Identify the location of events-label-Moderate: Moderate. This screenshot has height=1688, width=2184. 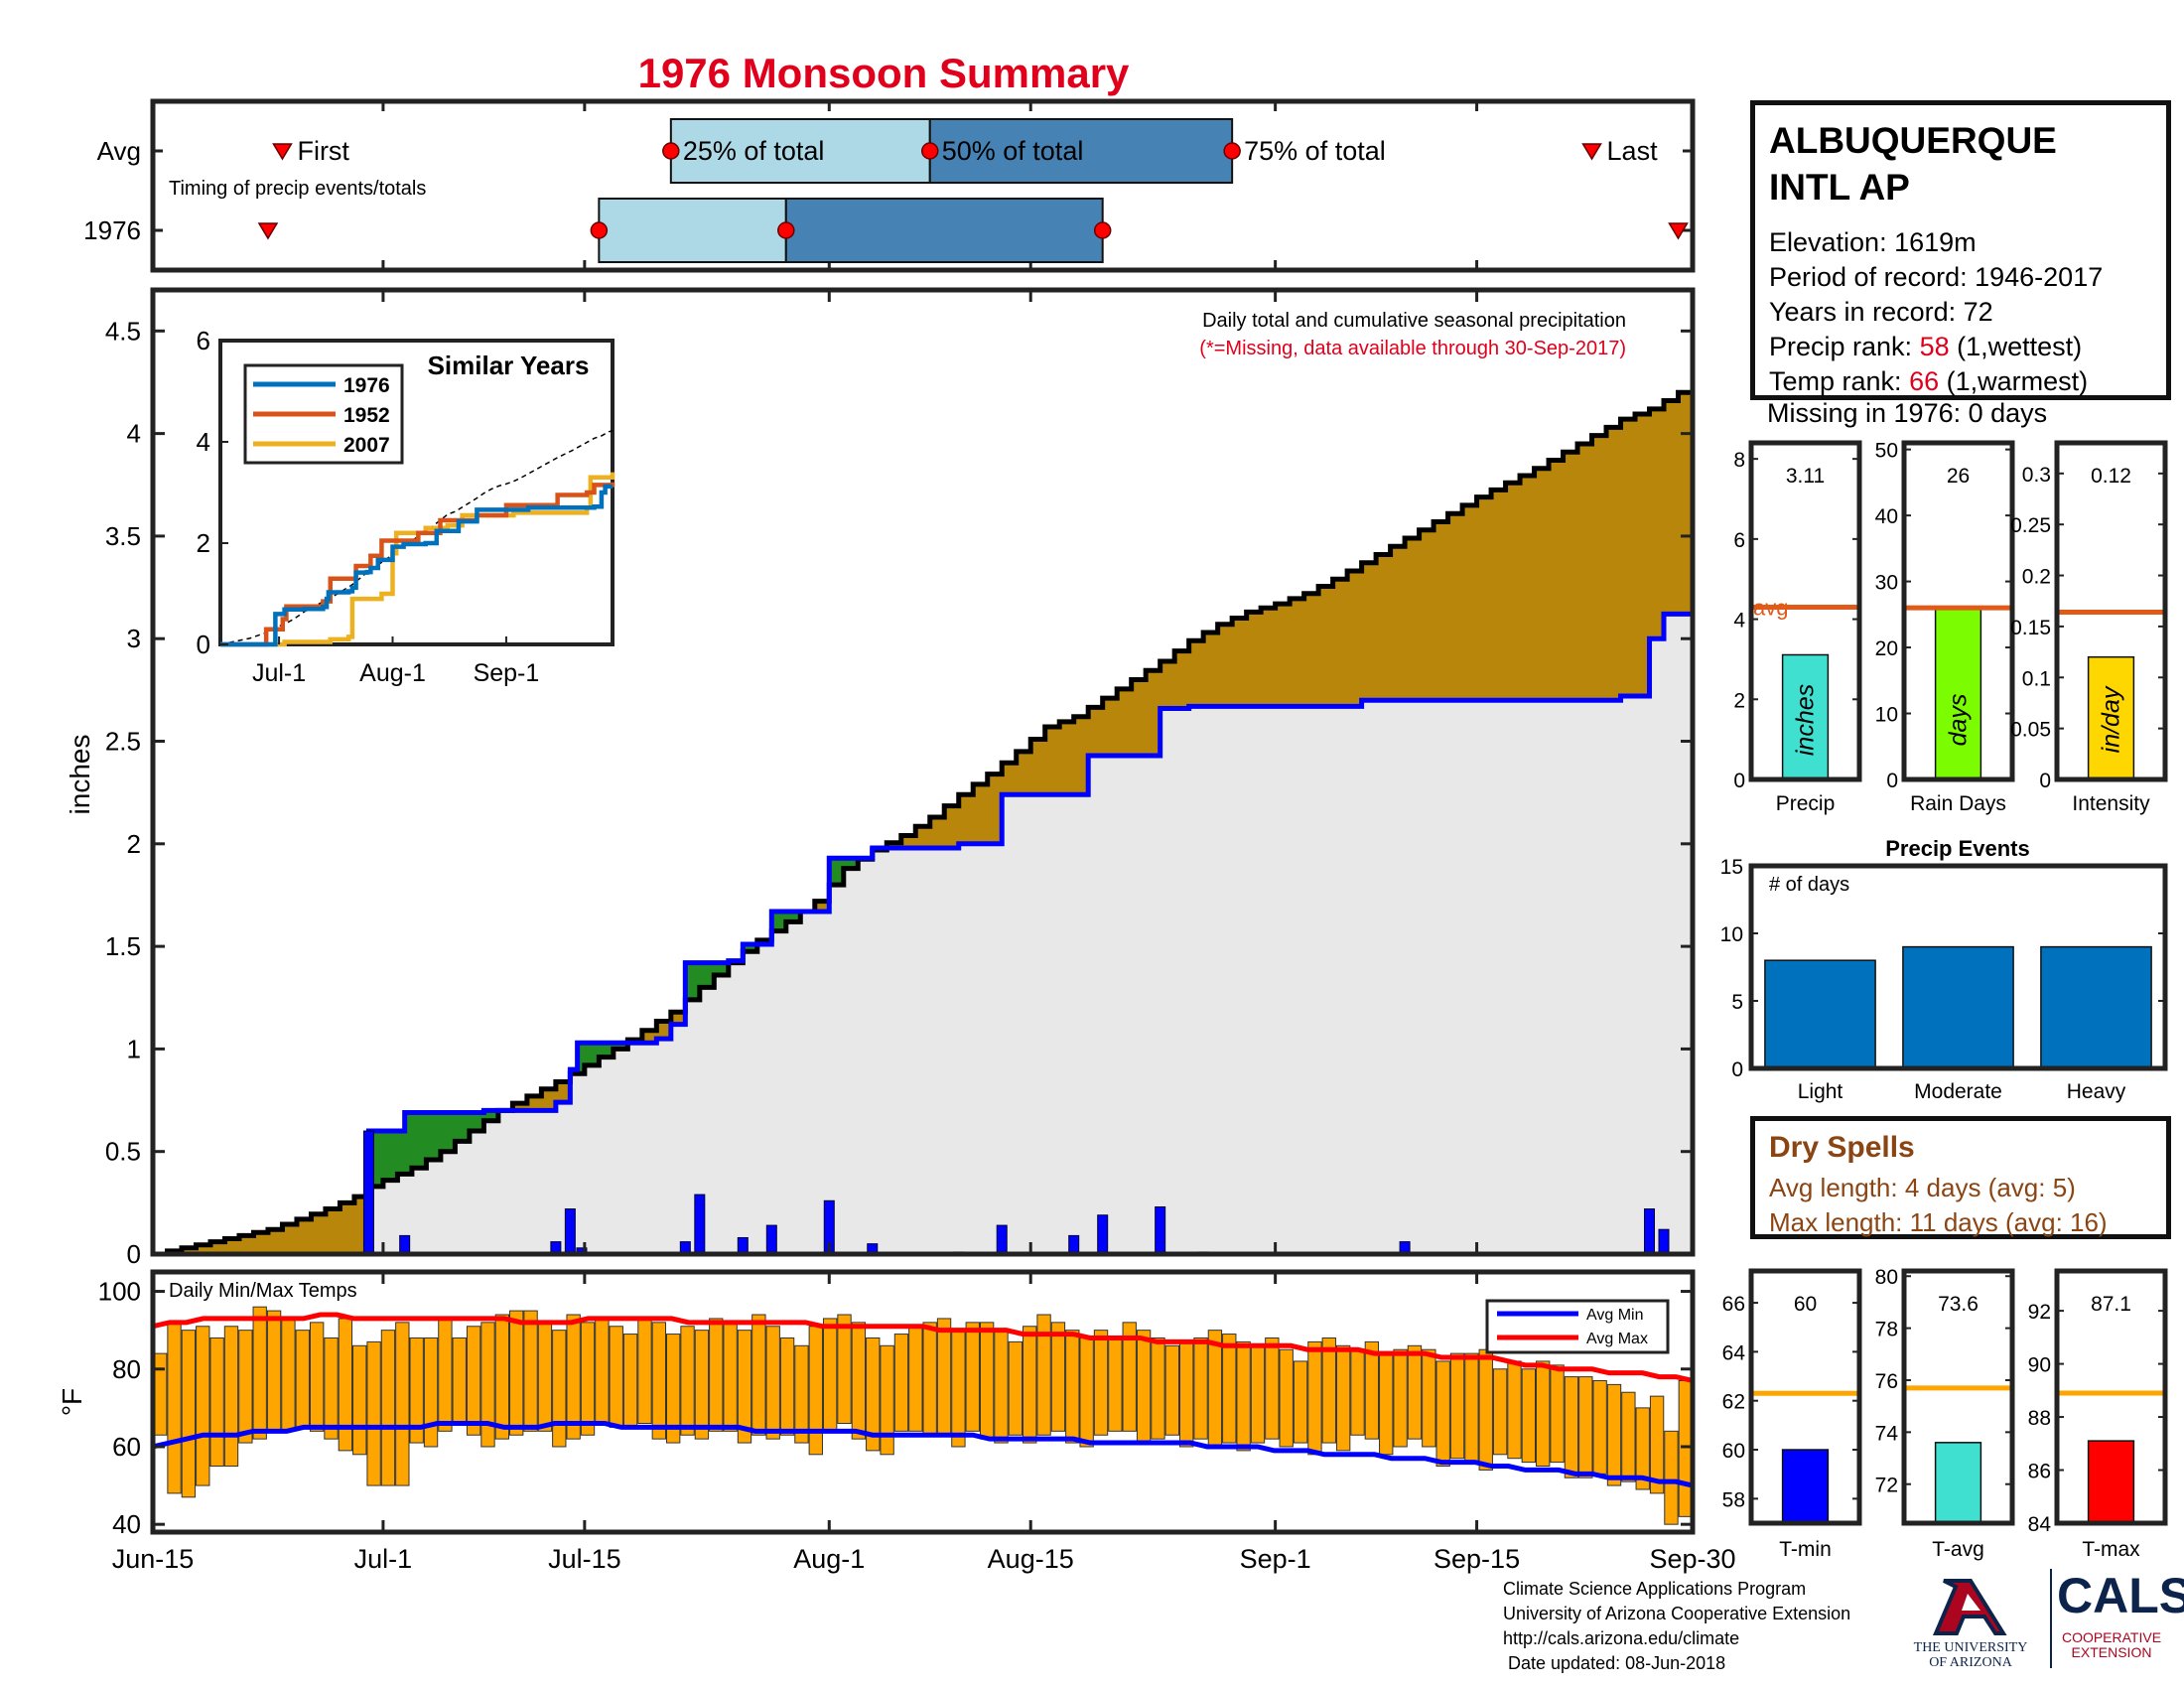
(1958, 1091).